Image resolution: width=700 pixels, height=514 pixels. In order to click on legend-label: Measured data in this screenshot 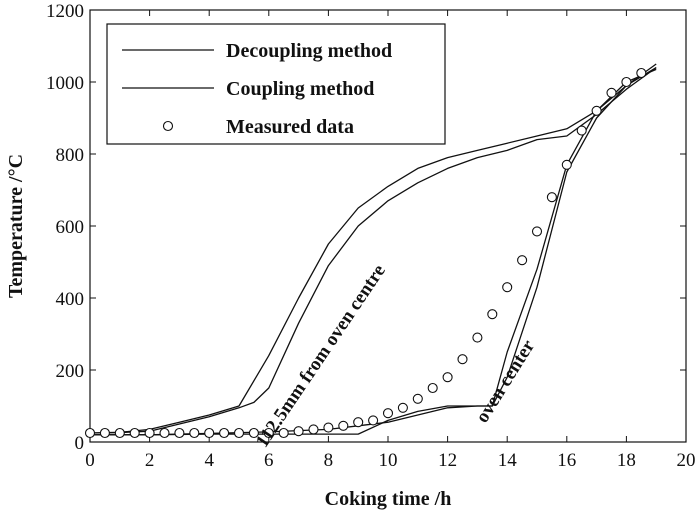, I will do `click(290, 127)`.